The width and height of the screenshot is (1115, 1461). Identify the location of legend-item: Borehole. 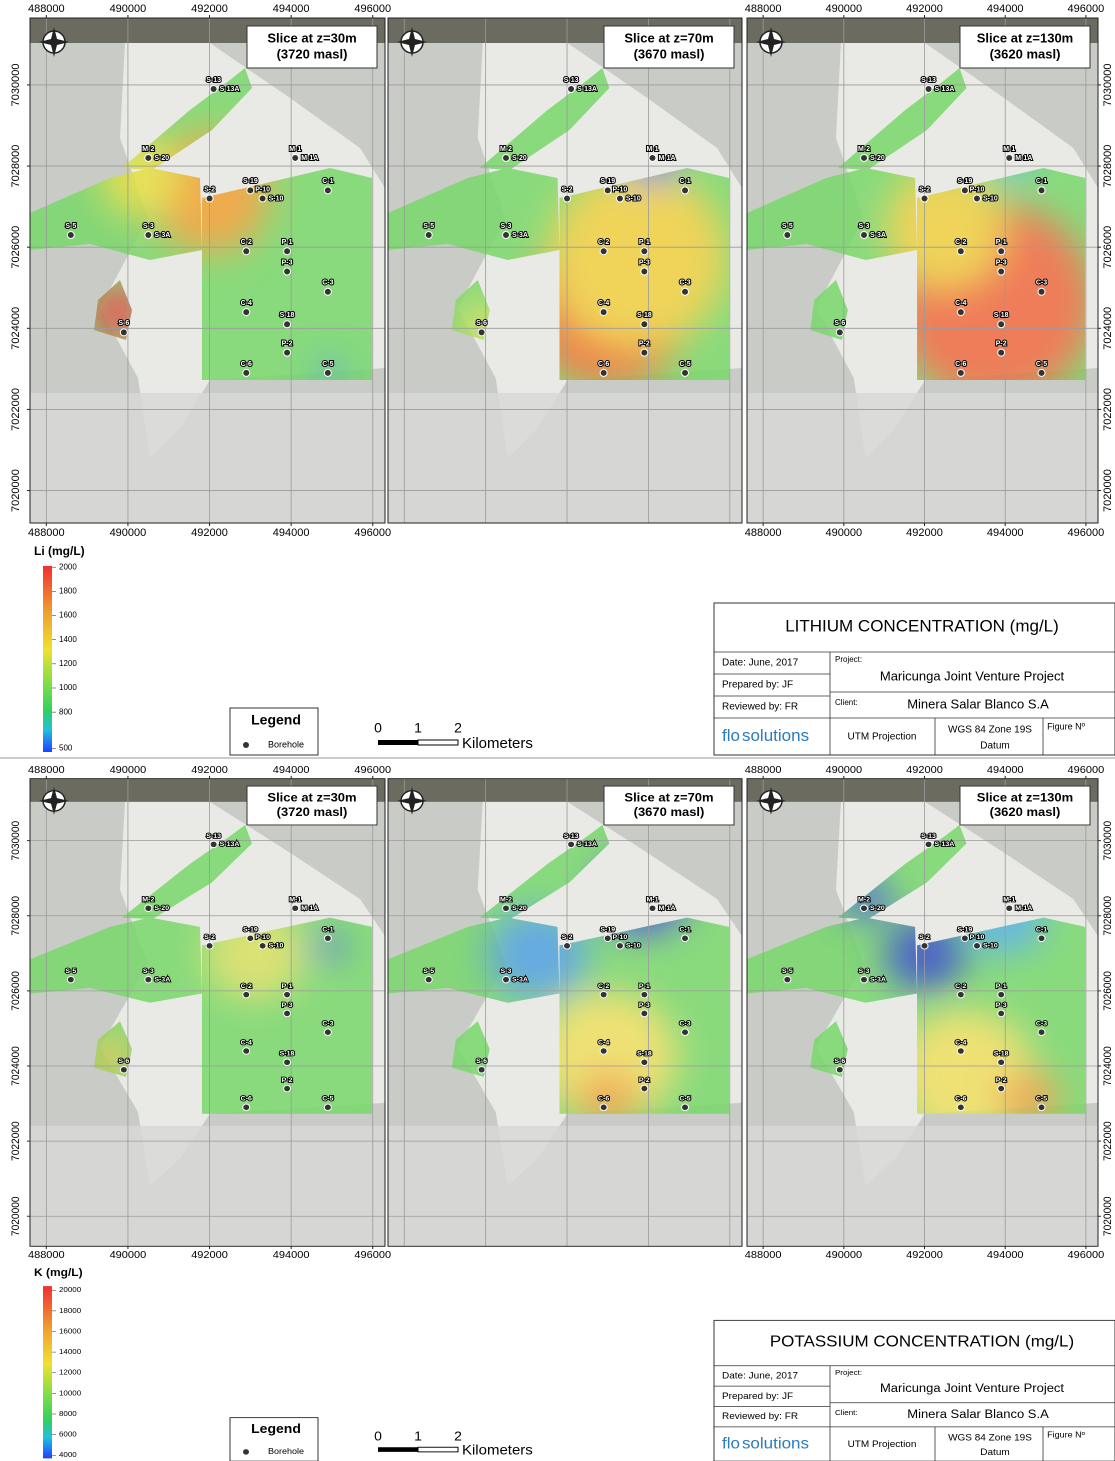
(286, 744).